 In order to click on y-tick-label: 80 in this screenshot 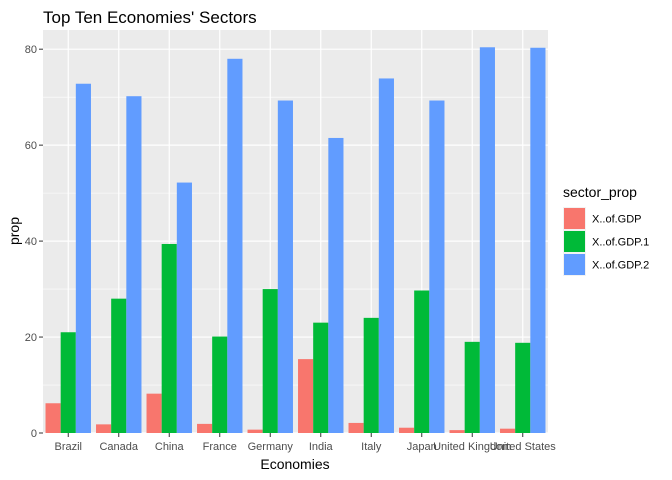, I will do `click(31, 50)`.